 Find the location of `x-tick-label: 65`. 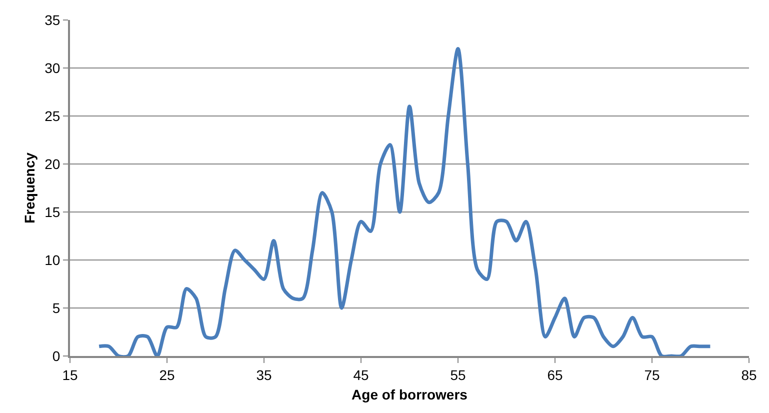

x-tick-label: 65 is located at coordinates (555, 374).